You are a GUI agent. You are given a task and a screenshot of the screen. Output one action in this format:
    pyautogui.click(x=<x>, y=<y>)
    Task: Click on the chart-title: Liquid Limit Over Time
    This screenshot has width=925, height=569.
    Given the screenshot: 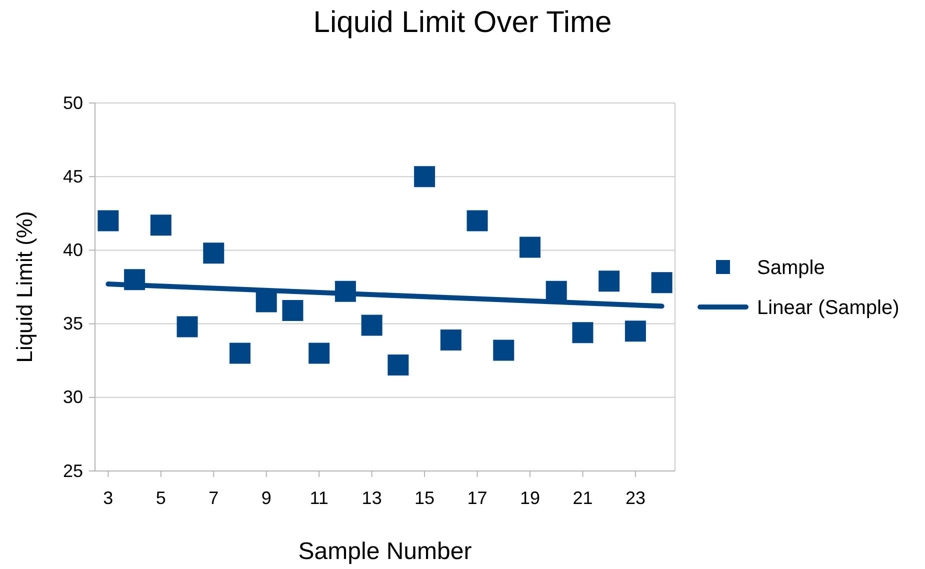 What is the action you would take?
    pyautogui.click(x=462, y=22)
    